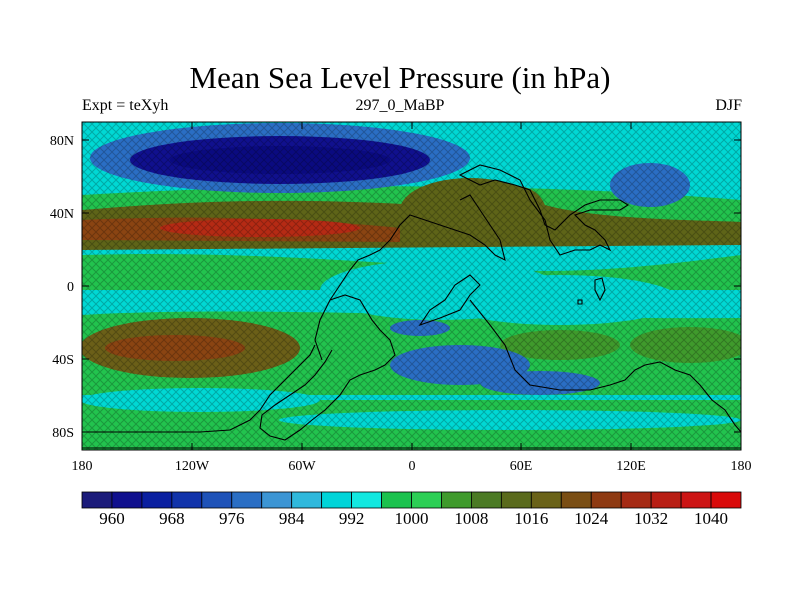 This screenshot has width=800, height=600. I want to click on colorbar-label: 1040, so click(711, 518).